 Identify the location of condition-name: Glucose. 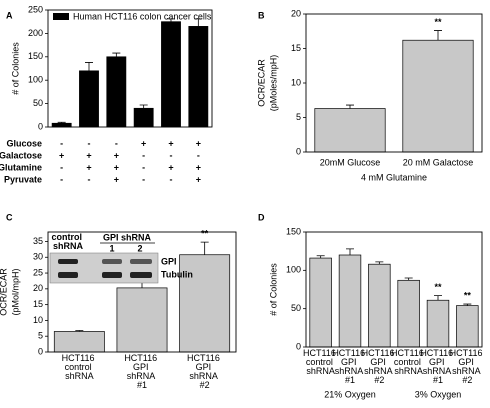
(24, 143).